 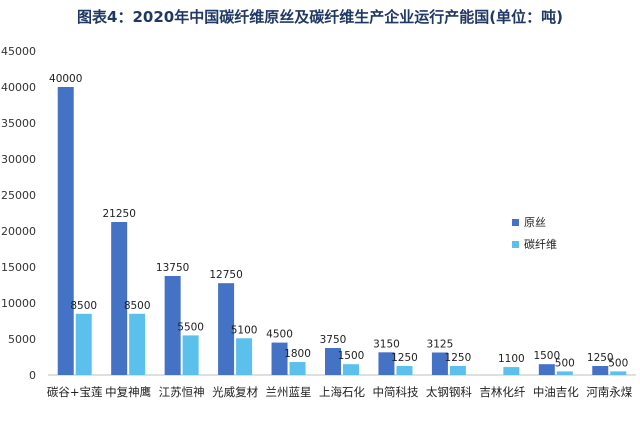 What do you see at coordinates (225, 275) in the screenshot?
I see `data-label: 12750` at bounding box center [225, 275].